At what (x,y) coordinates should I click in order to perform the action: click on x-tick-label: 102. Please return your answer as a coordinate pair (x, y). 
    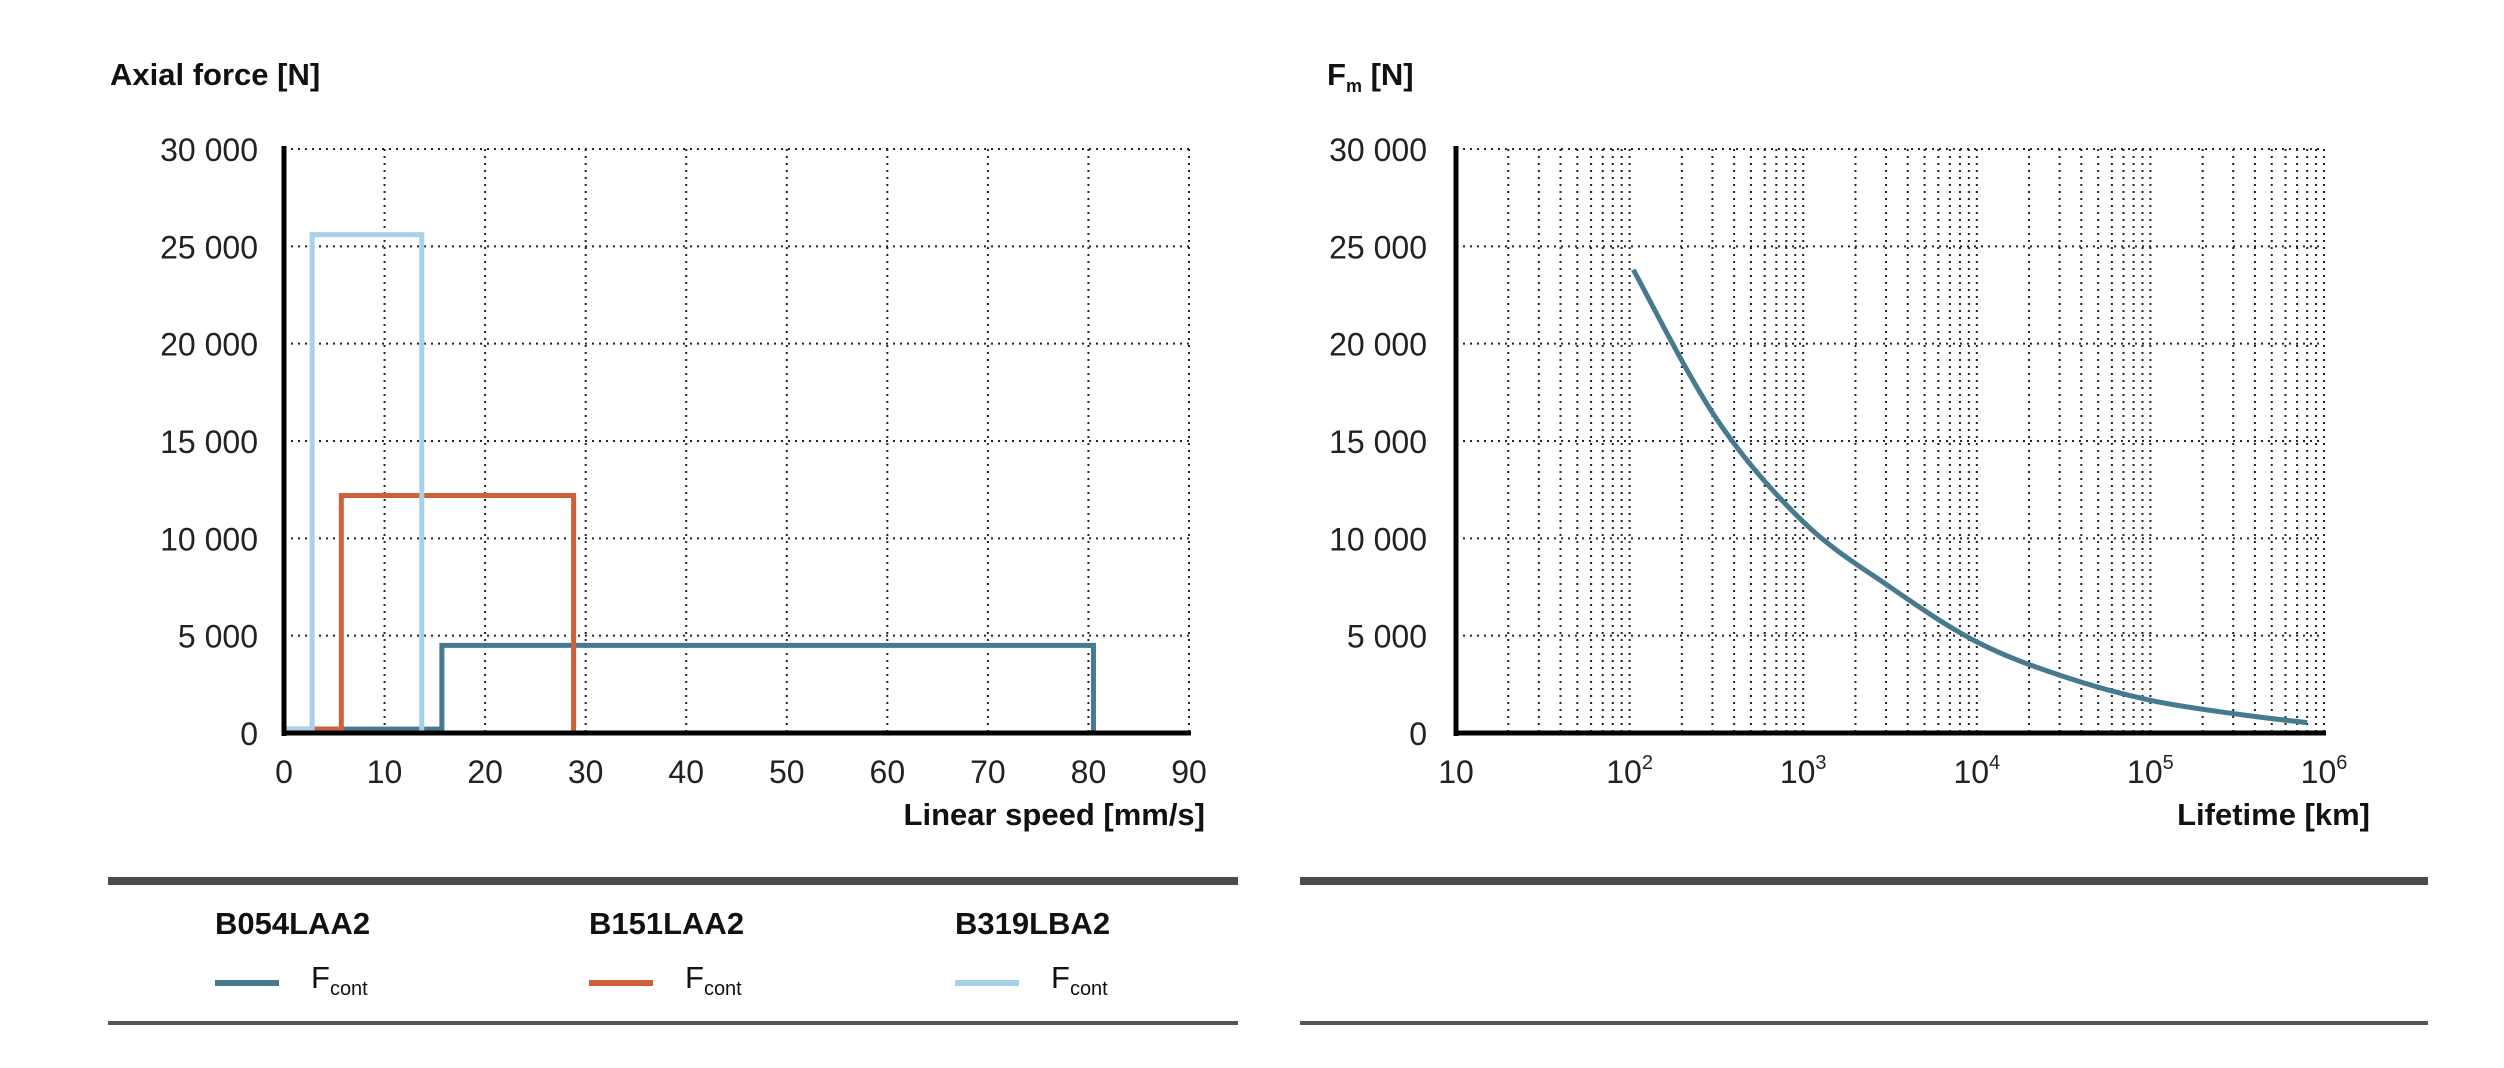
    Looking at the image, I should click on (1629, 771).